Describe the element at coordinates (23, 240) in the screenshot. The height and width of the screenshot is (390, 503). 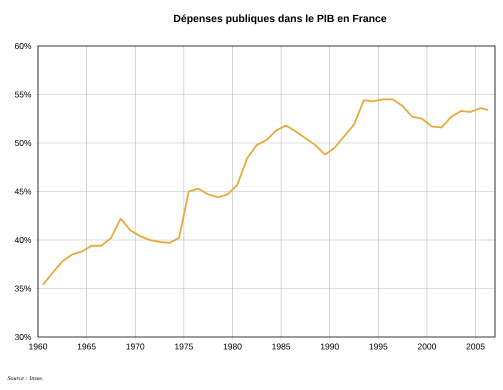
I see `y-tick-label: 40%` at that location.